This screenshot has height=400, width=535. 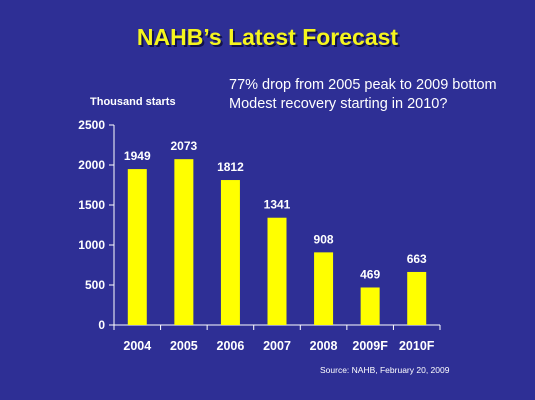 I want to click on x-tick-label: 2008, so click(x=324, y=346).